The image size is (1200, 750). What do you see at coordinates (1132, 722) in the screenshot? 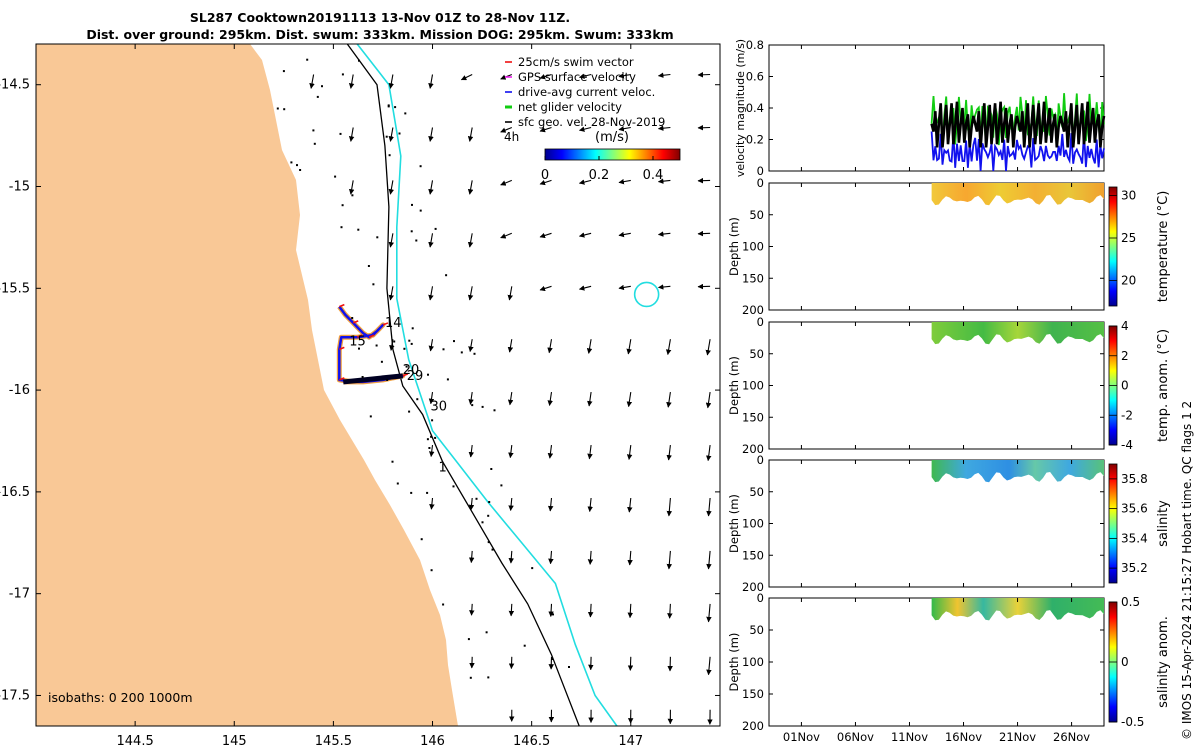
I see `colorbar-tick-label: -0.5` at bounding box center [1132, 722].